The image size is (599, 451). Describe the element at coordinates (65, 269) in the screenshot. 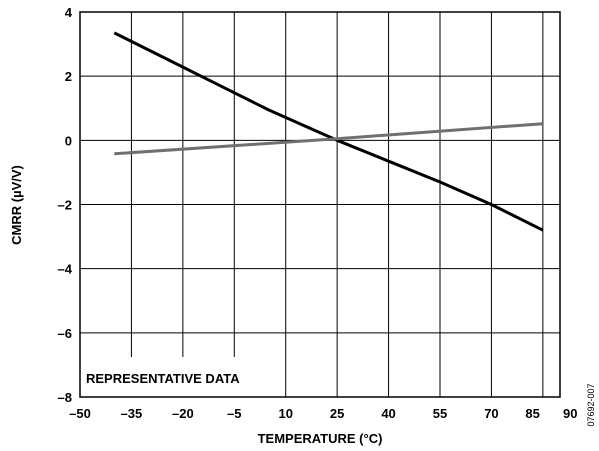

I see `y-tick-label: –4` at that location.